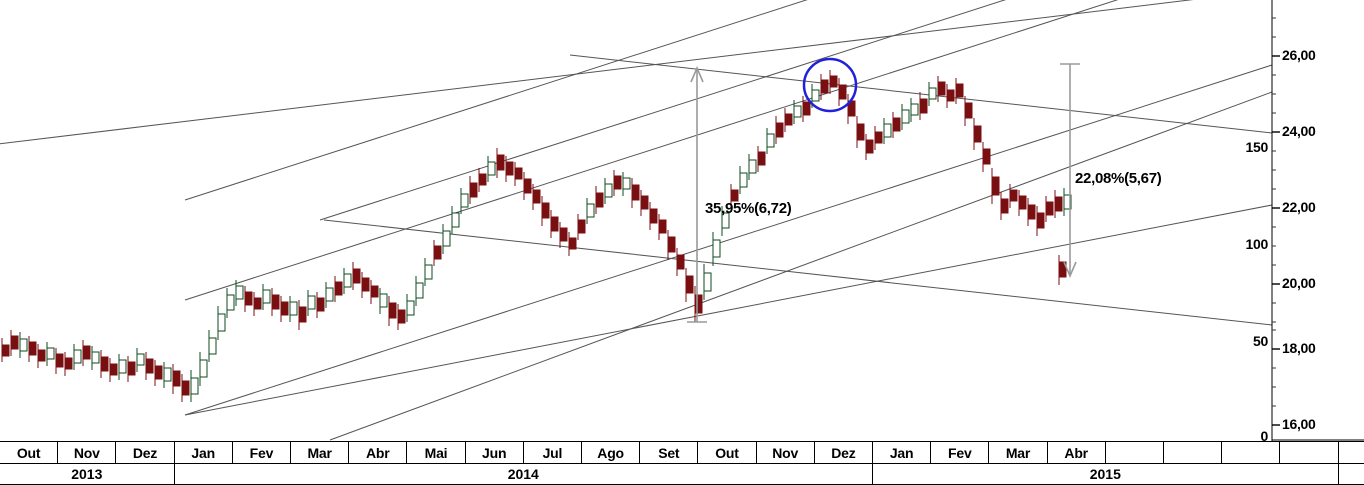 Image resolution: width=1364 pixels, height=485 pixels. What do you see at coordinates (1106, 474) in the screenshot?
I see `year-cell-2015: 2015` at bounding box center [1106, 474].